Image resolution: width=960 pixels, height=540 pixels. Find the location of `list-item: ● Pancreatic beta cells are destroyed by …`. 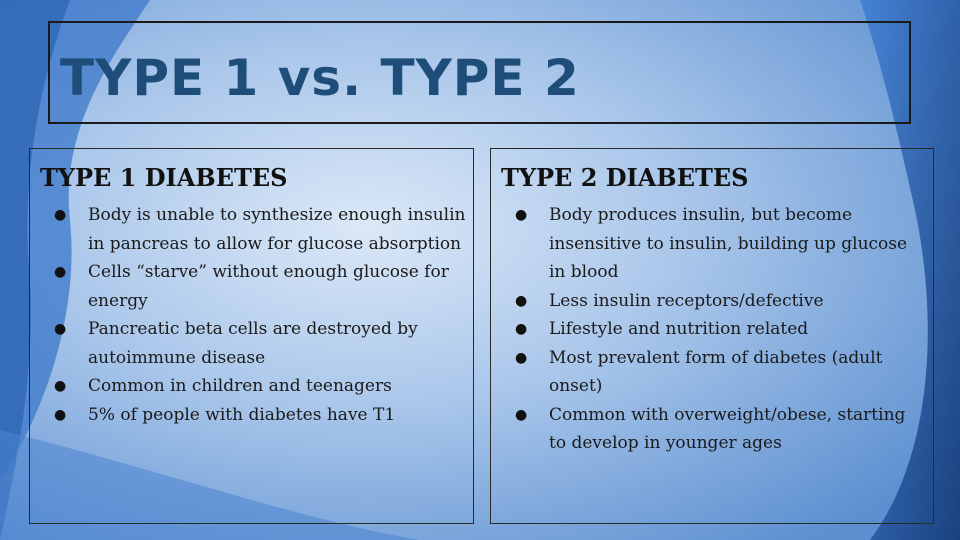

list-item: ● Pancreatic beta cells are destroyed by … is located at coordinates (258, 343).